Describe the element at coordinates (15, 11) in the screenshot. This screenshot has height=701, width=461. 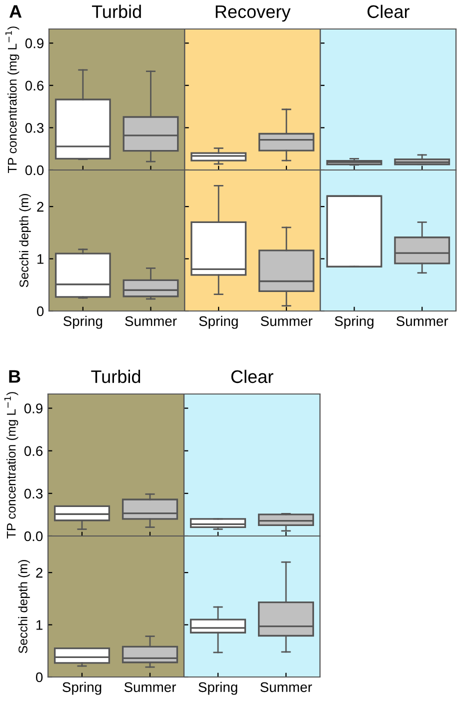
I see `text: A` at that location.